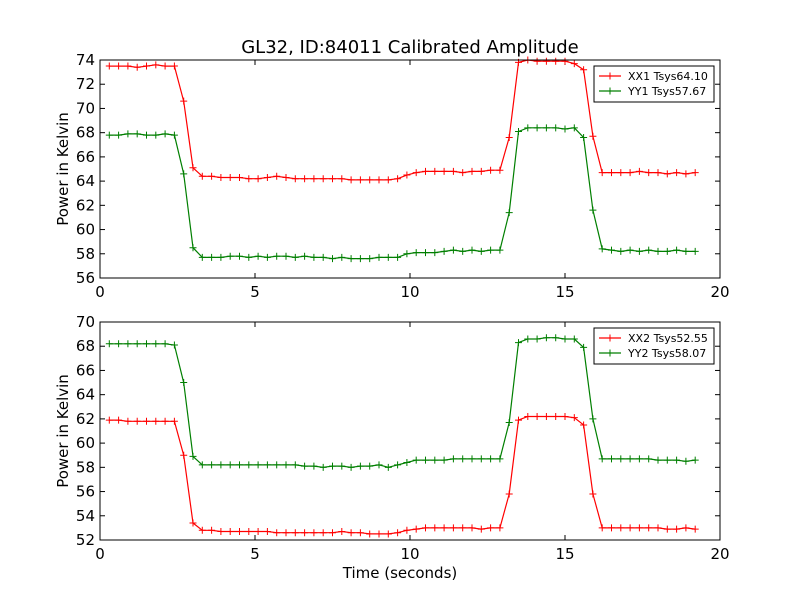 This screenshot has height=600, width=800. What do you see at coordinates (85, 254) in the screenshot?
I see `y-tick-label: 58` at bounding box center [85, 254].